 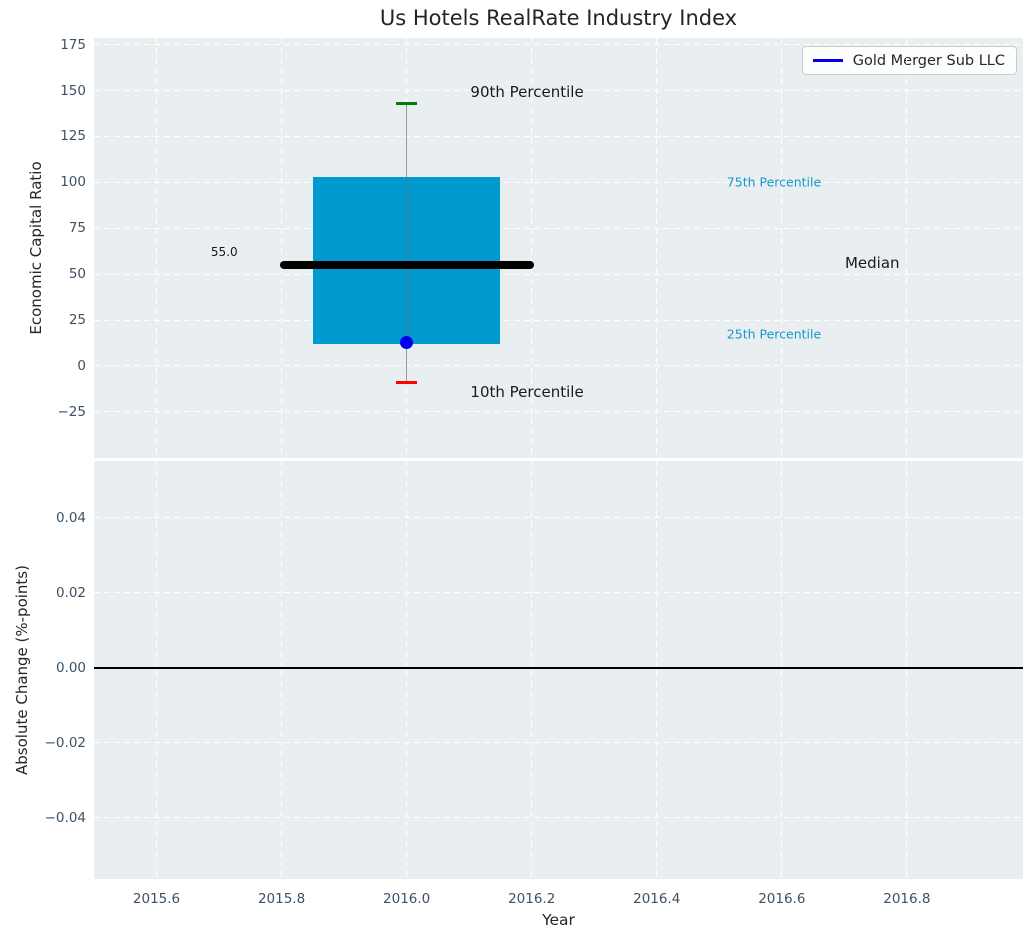 What do you see at coordinates (73, 182) in the screenshot?
I see `y-tick-label: 100` at bounding box center [73, 182].